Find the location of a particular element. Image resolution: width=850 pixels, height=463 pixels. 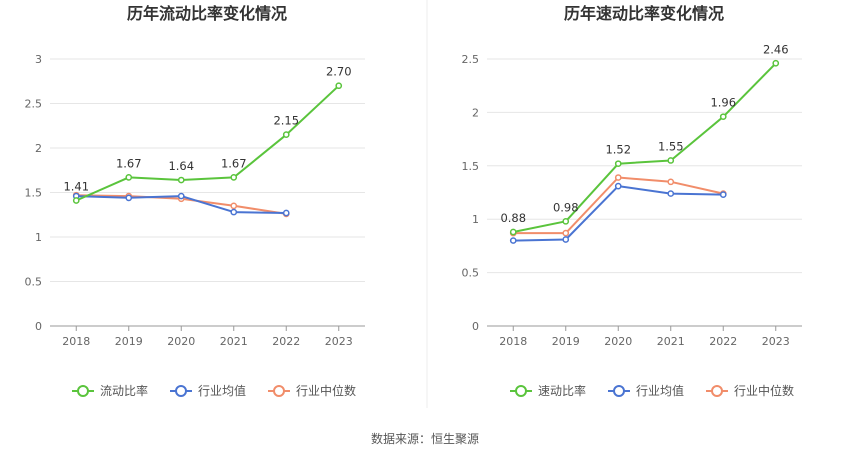

legend-label: 流动比率 is located at coordinates (124, 390).